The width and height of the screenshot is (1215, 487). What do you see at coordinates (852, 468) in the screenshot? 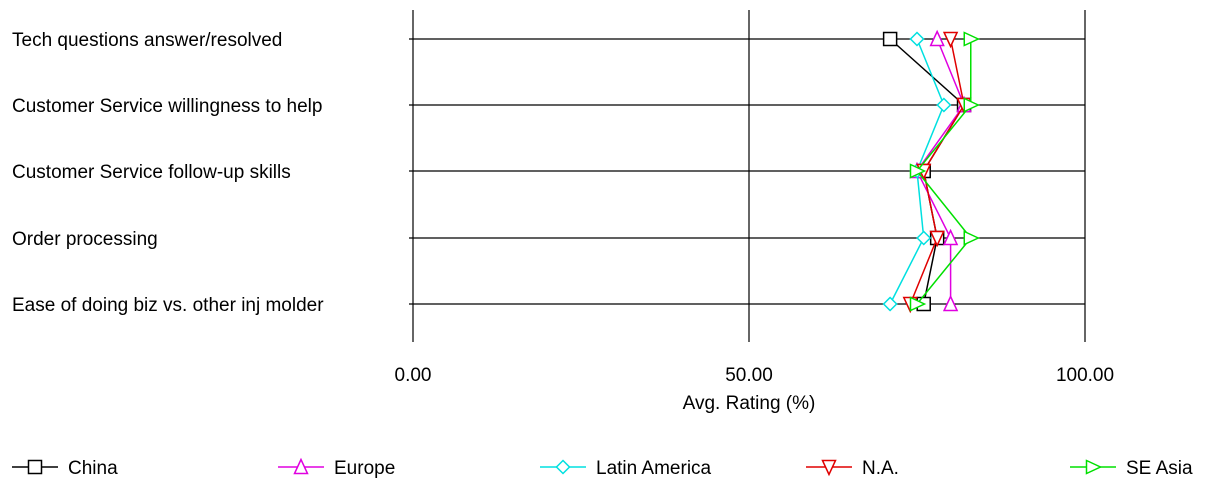
I see `legend-item: N.A.` at bounding box center [852, 468].